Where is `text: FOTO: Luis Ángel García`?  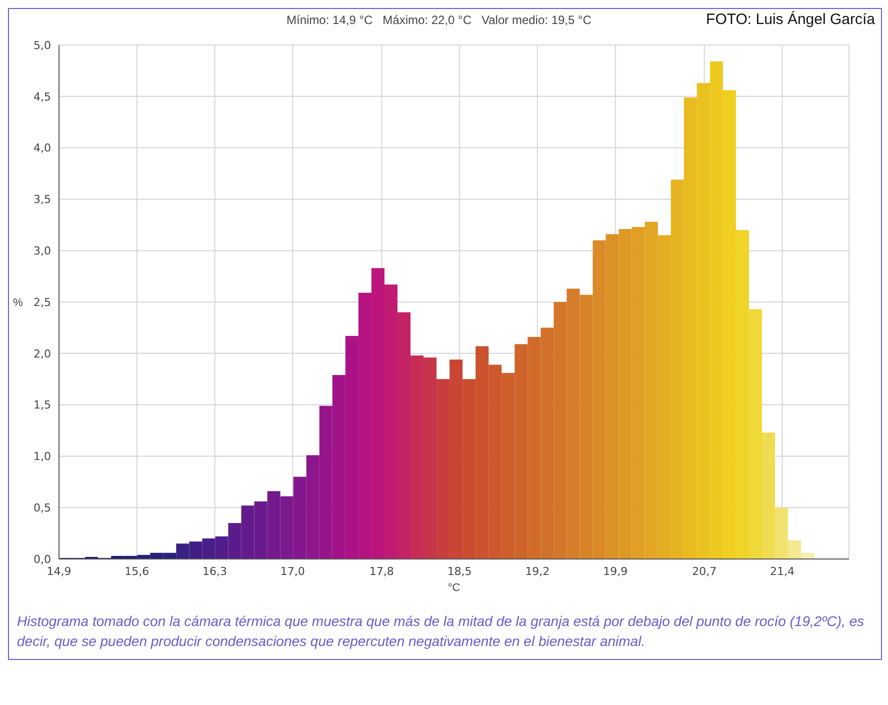 text: FOTO: Luis Ángel García is located at coordinates (790, 19).